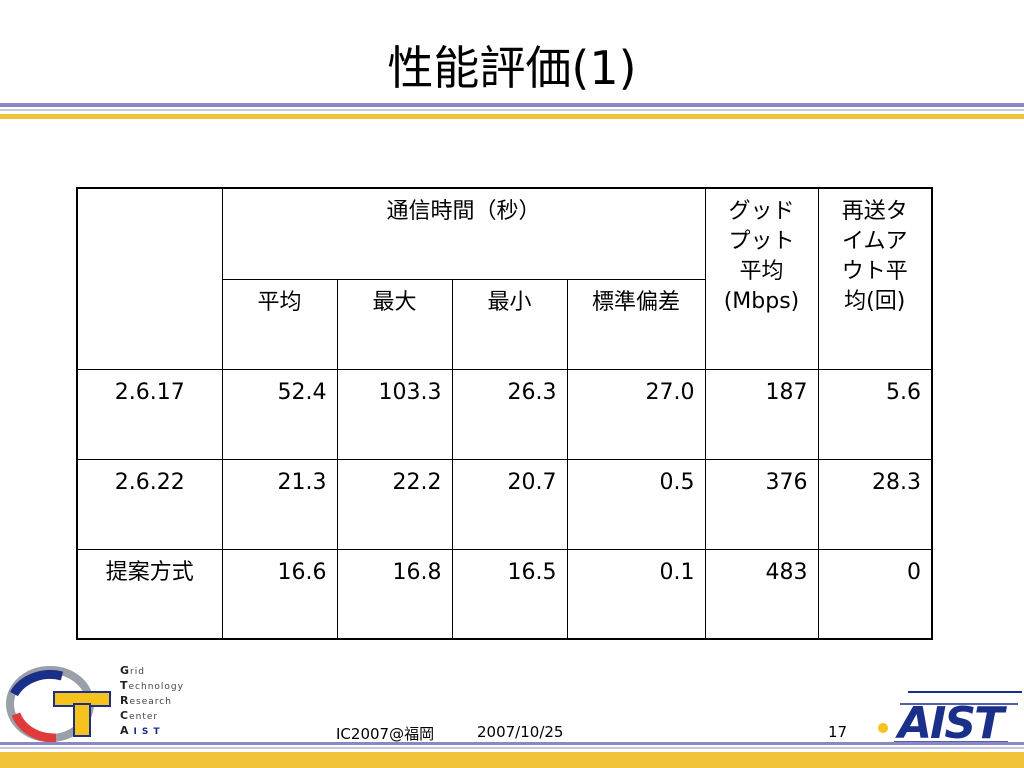 The height and width of the screenshot is (768, 1024). I want to click on aist-logo-icon: AIST, so click(950, 717).